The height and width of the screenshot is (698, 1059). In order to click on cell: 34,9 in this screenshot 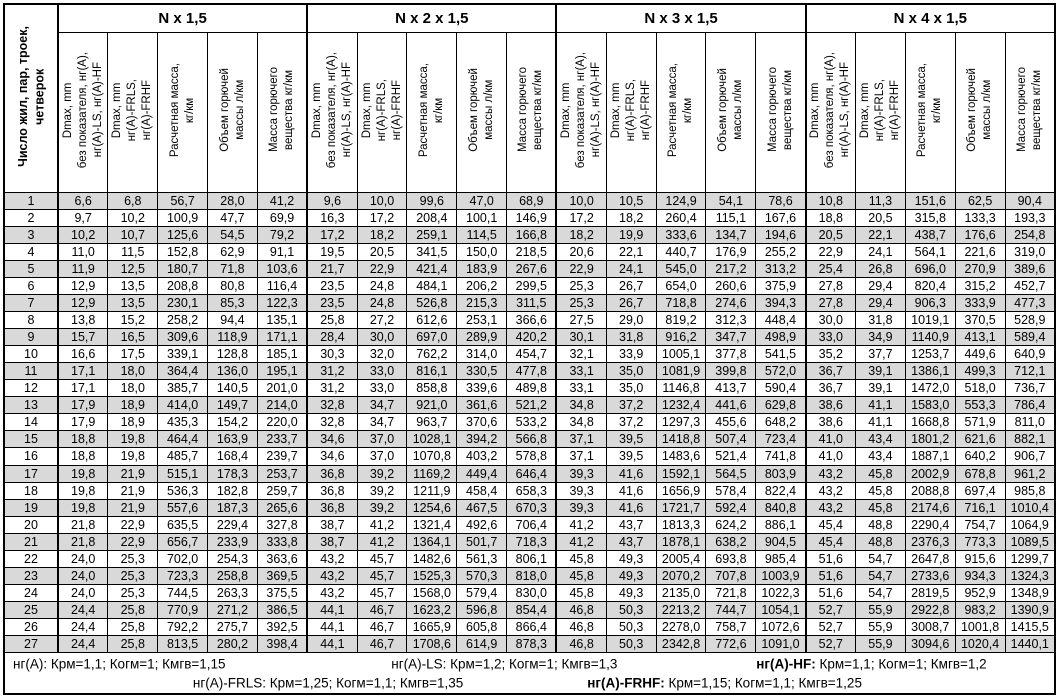, I will do `click(880, 337)`.